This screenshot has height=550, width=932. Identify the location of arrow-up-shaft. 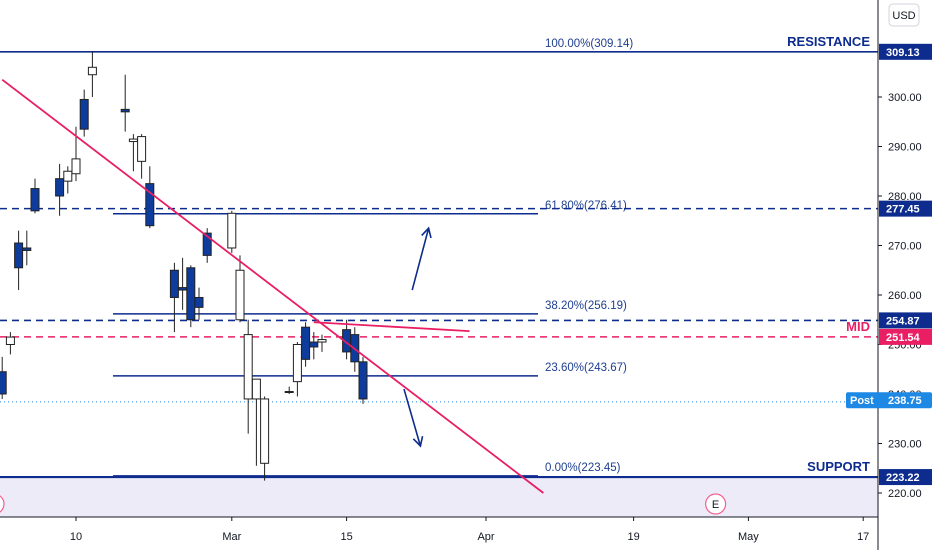
(420, 259).